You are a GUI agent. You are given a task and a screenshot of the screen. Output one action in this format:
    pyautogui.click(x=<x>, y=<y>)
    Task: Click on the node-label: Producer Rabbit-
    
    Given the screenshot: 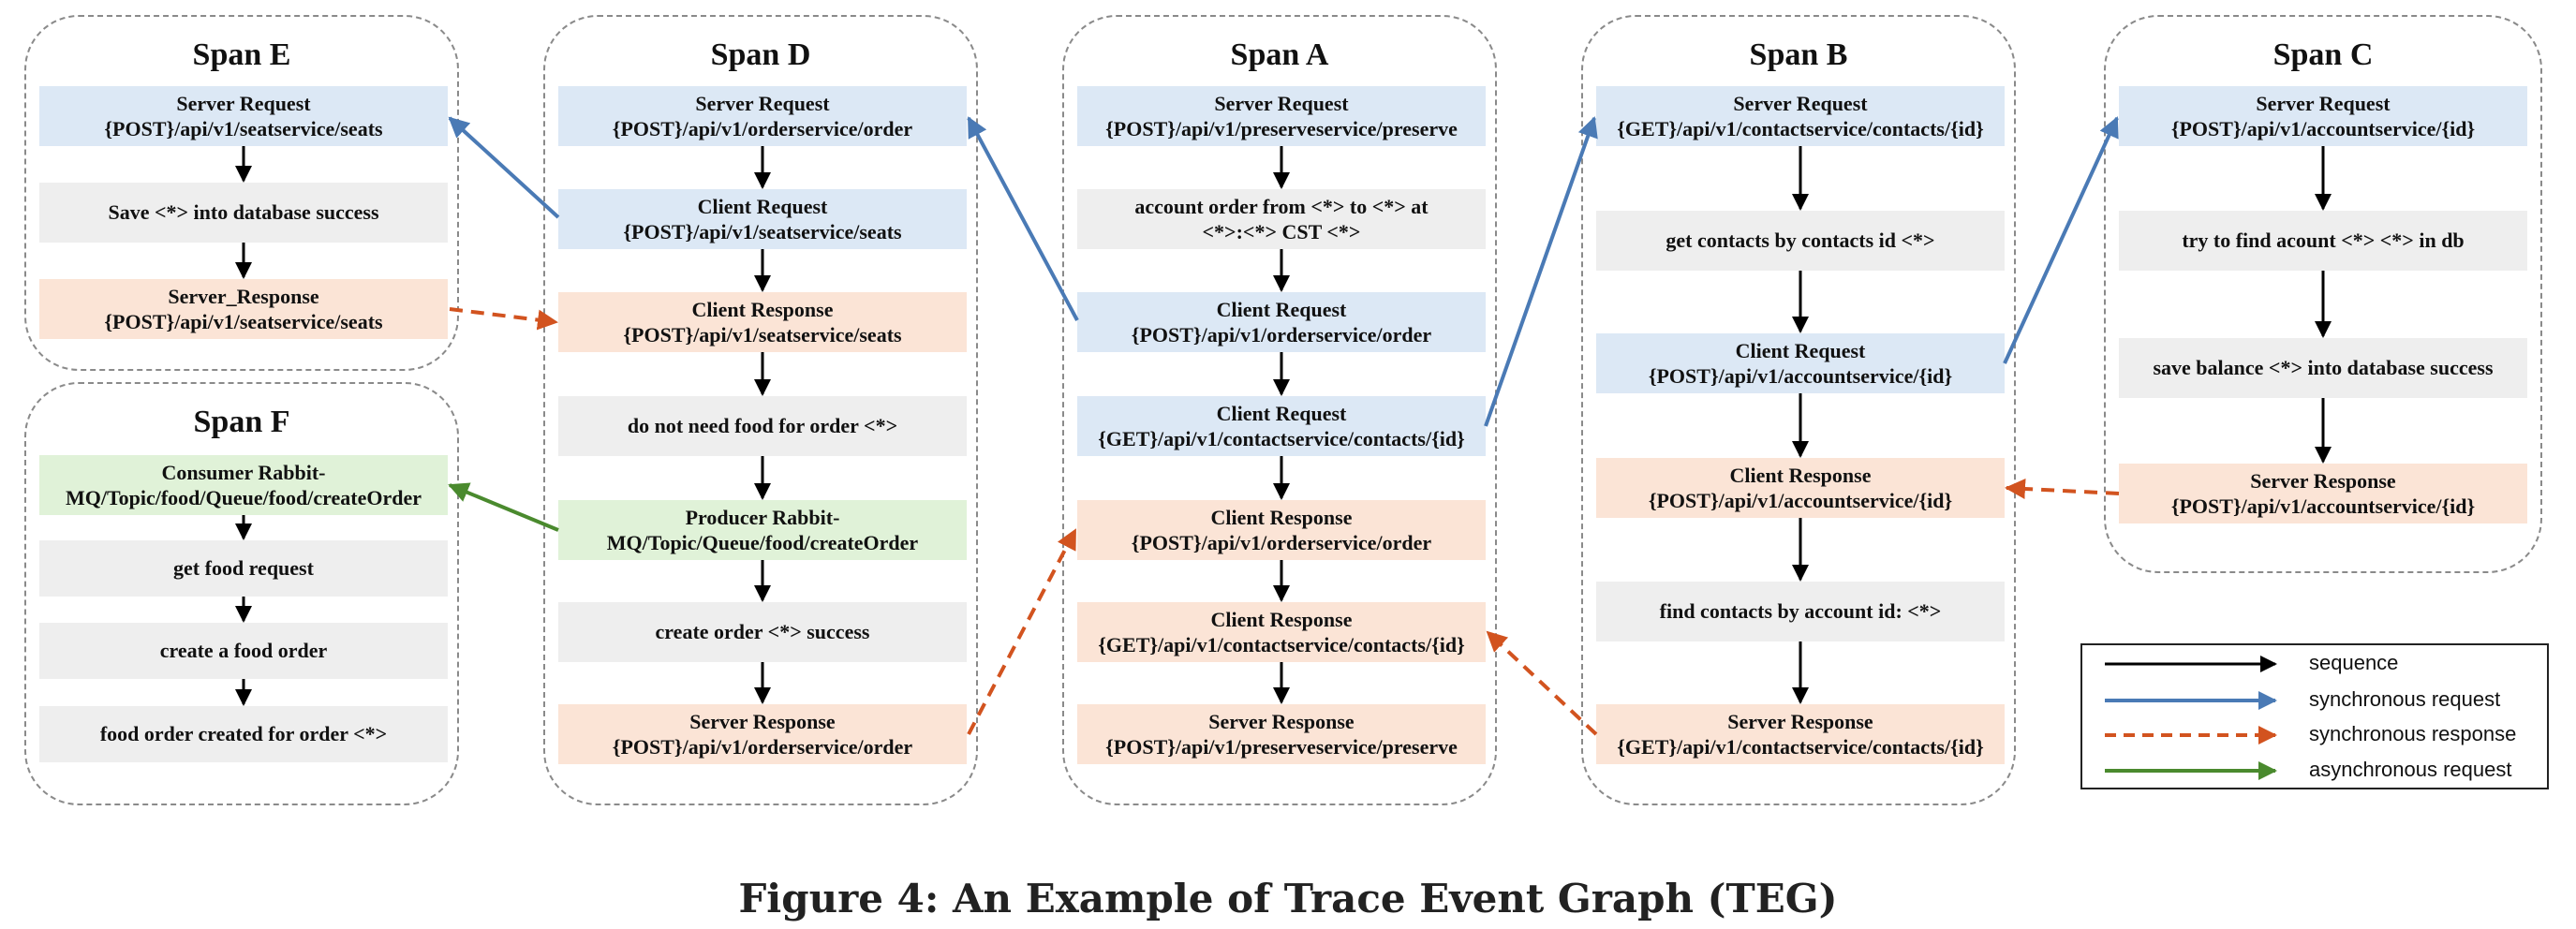 What is the action you would take?
    pyautogui.click(x=763, y=517)
    